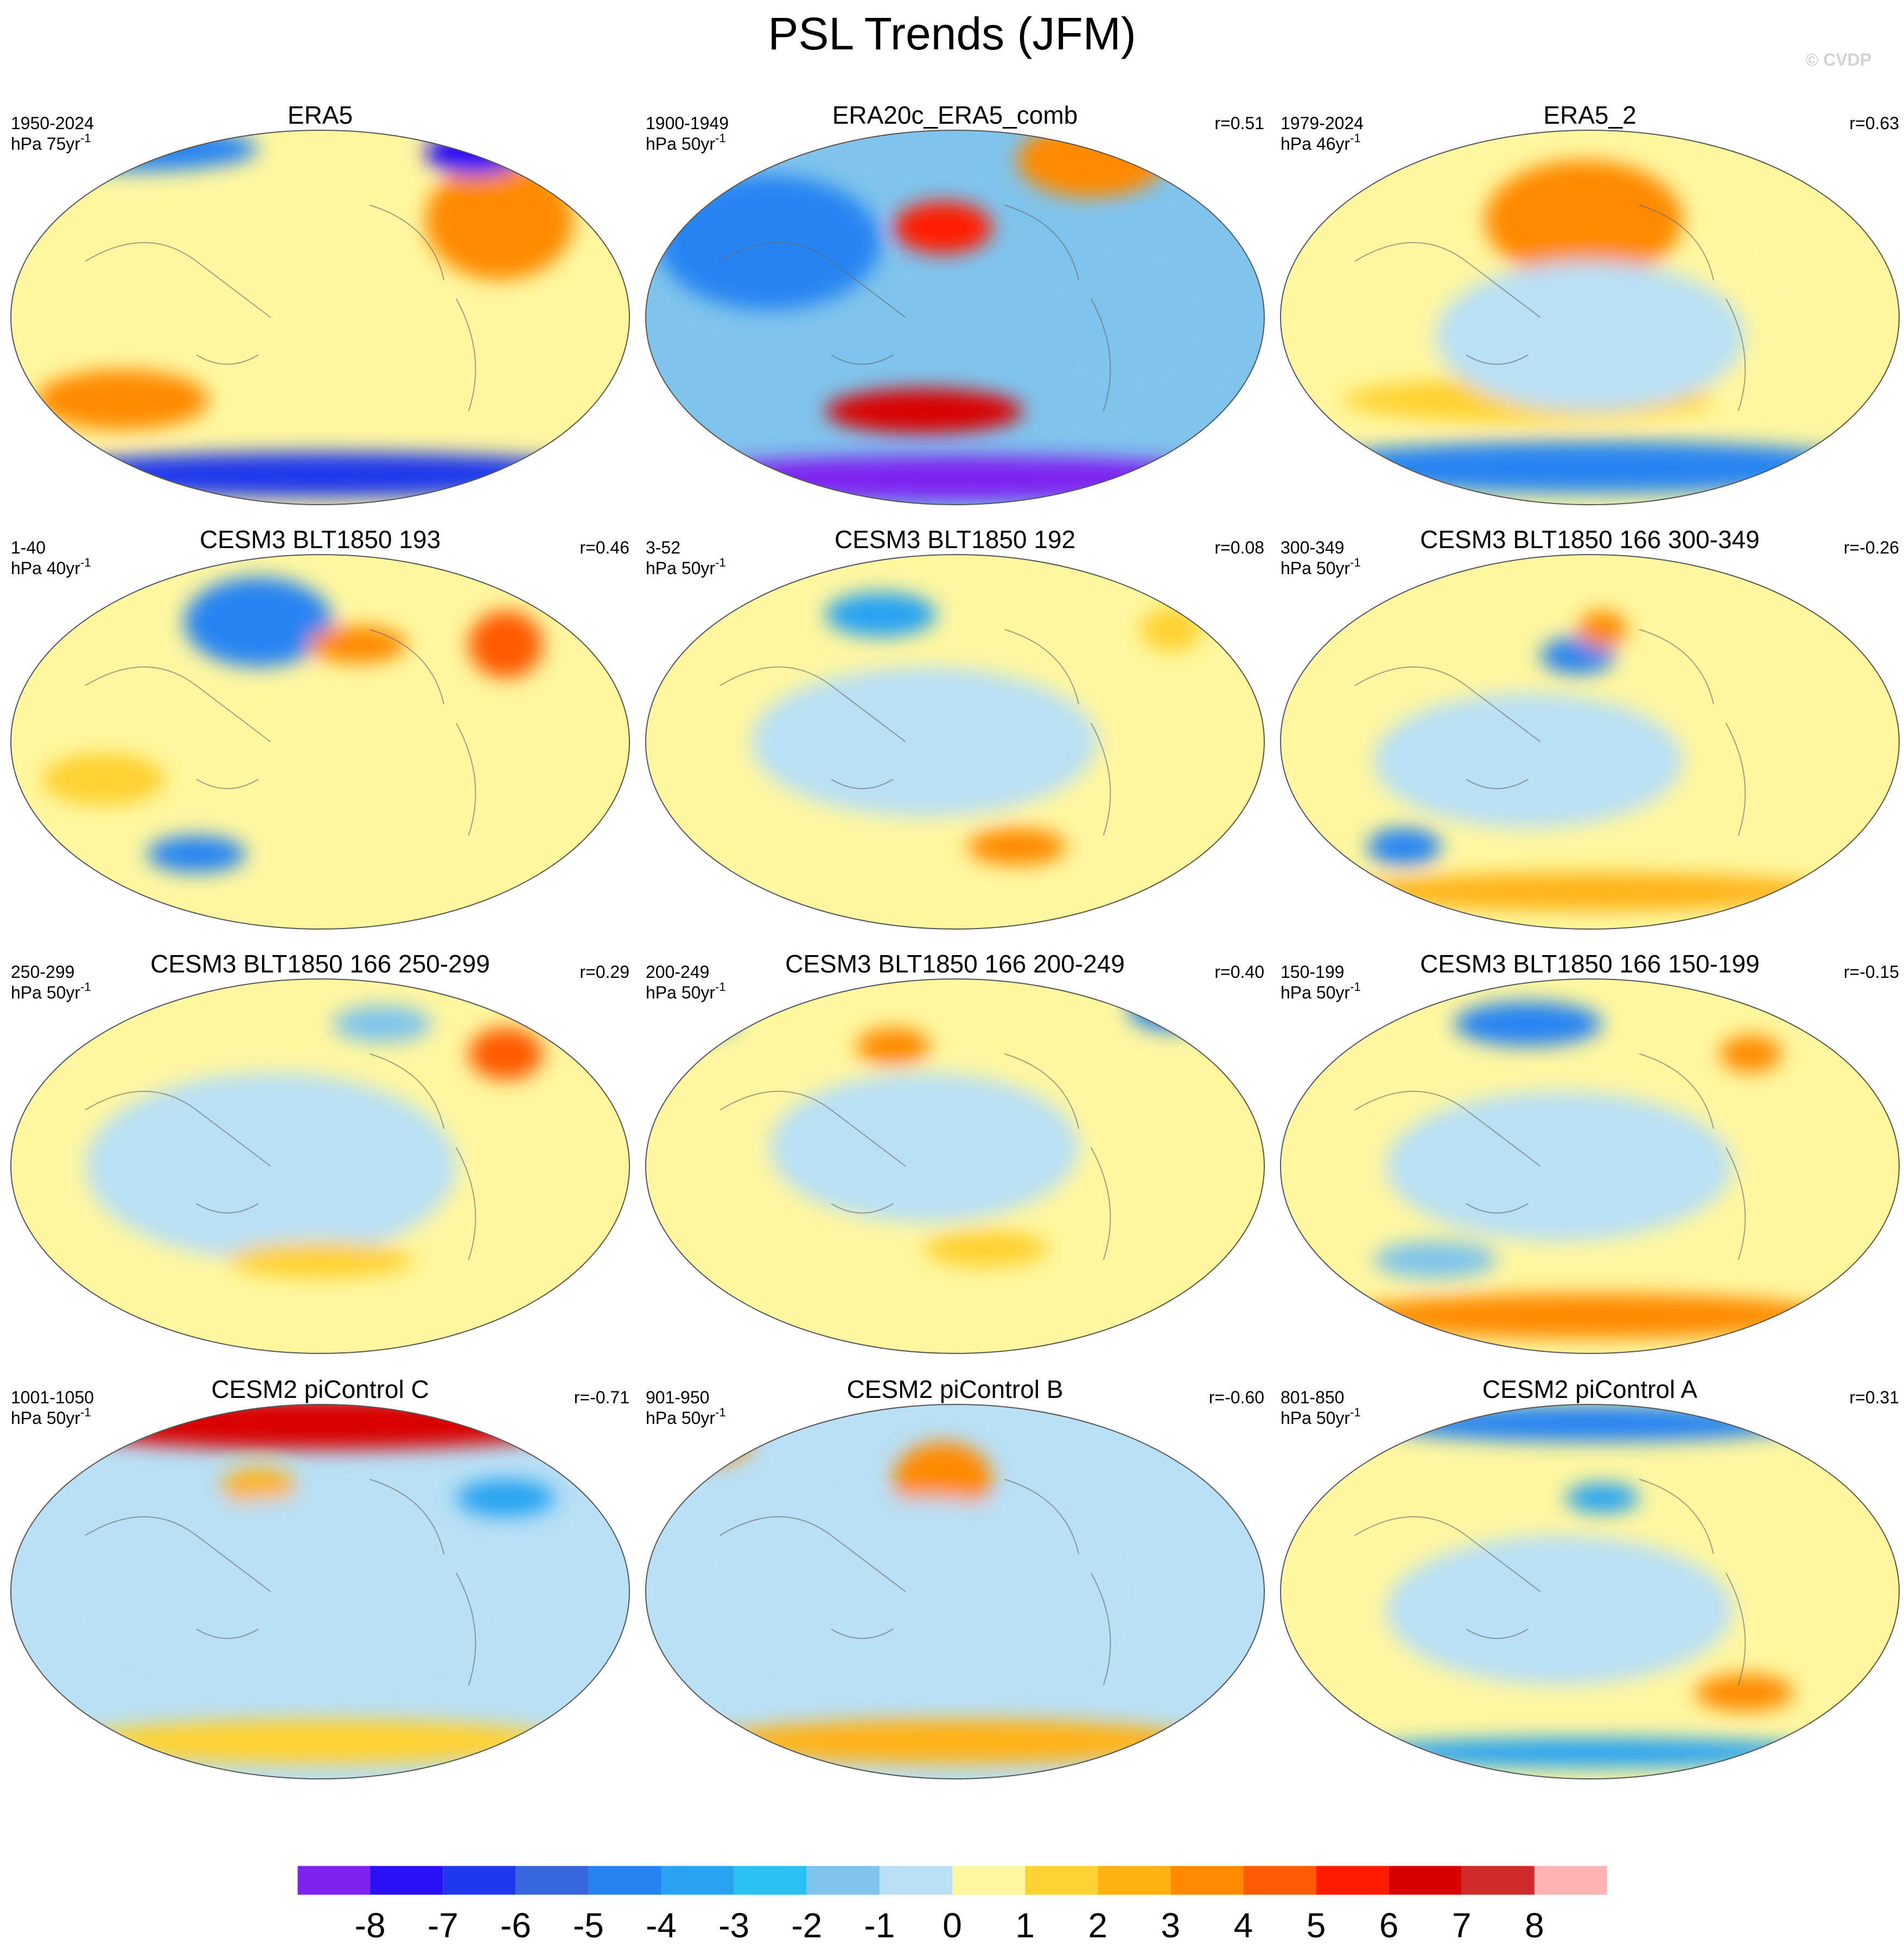 The height and width of the screenshot is (1946, 1904). Describe the element at coordinates (1321, 142) in the screenshot. I see `panel-units: hPa 46yr-1` at that location.